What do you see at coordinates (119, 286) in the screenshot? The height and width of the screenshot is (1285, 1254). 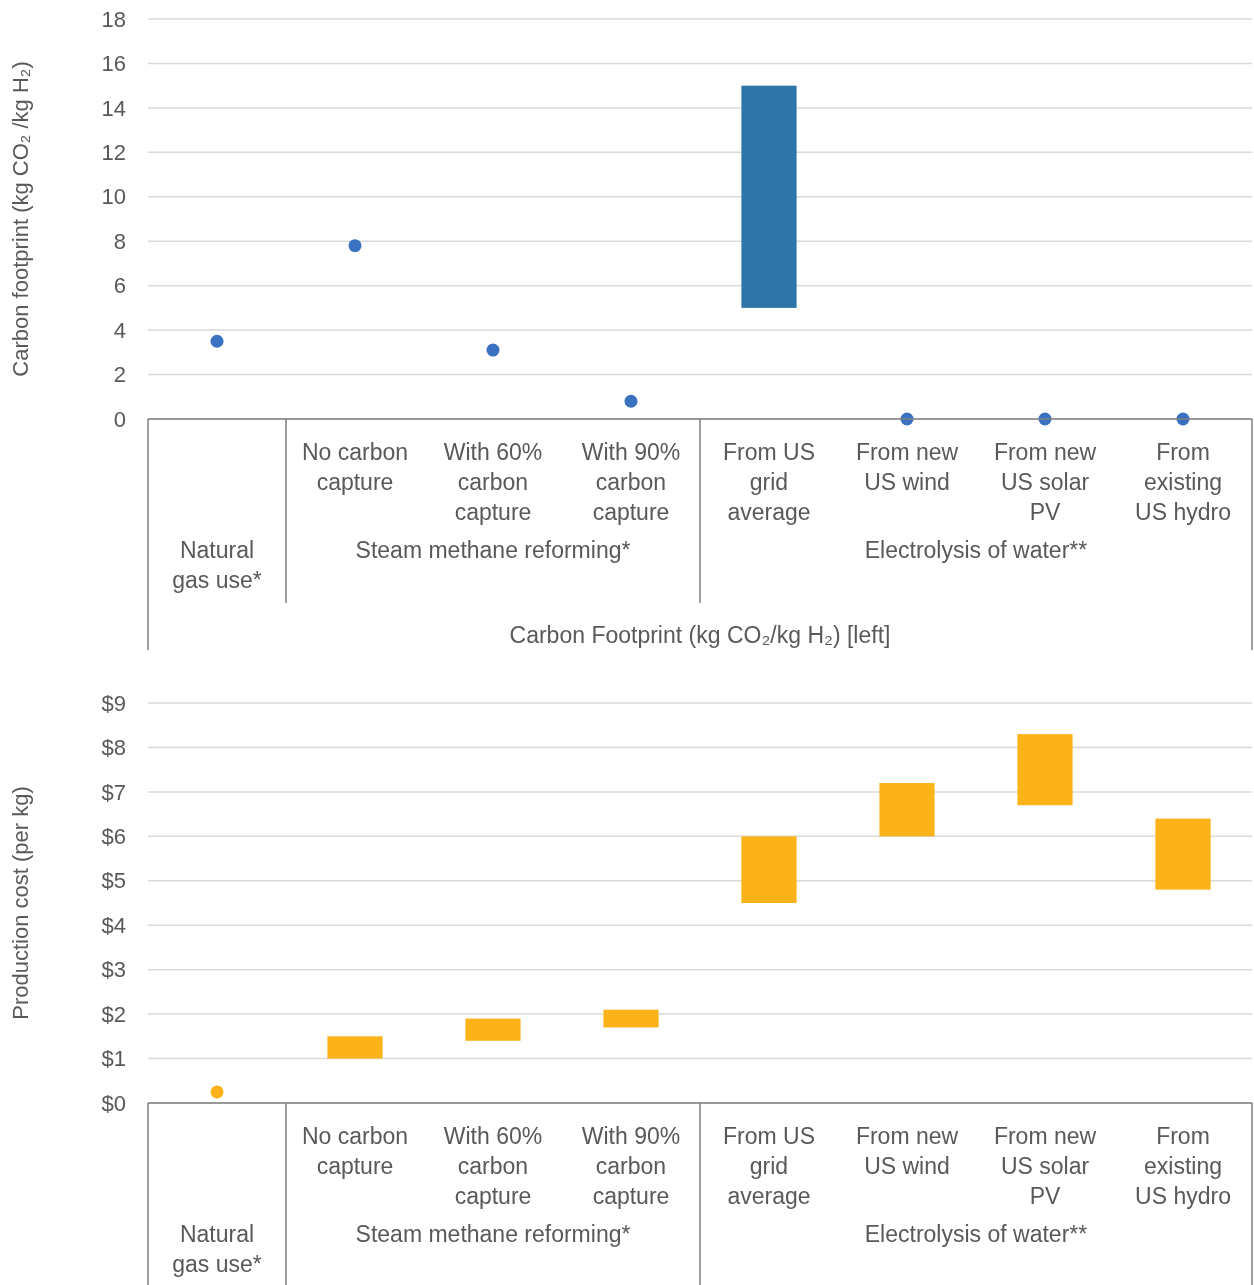 I see `y-tick-label: 6` at bounding box center [119, 286].